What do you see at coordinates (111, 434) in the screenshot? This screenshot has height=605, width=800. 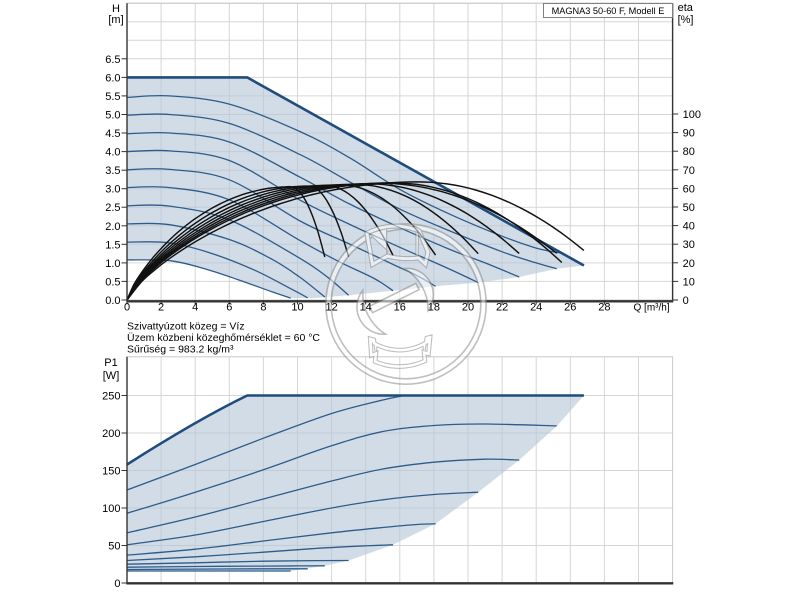 I see `svg-text: 200` at bounding box center [111, 434].